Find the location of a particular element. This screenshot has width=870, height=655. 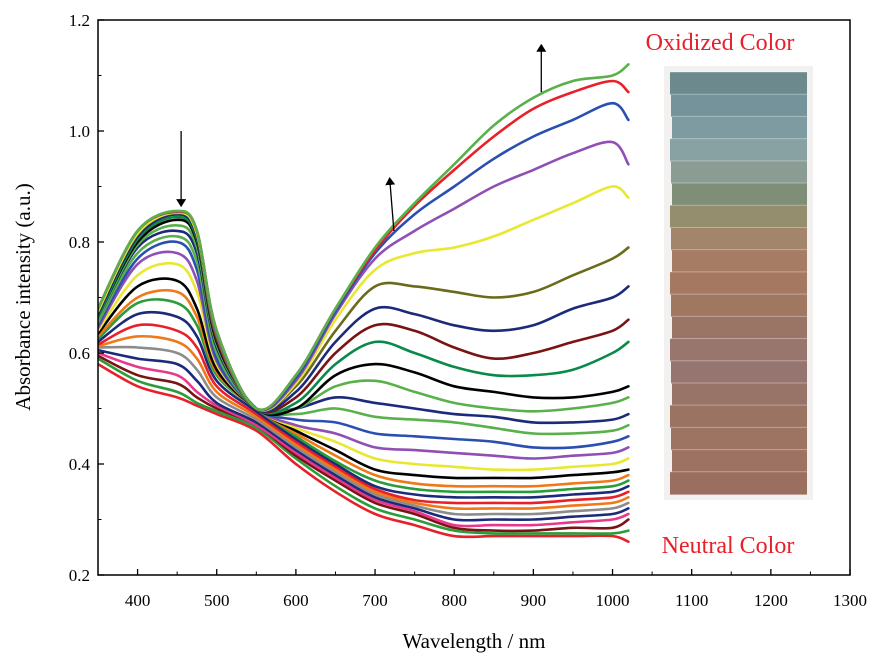

y-tick-label: 0.4 is located at coordinates (80, 464).